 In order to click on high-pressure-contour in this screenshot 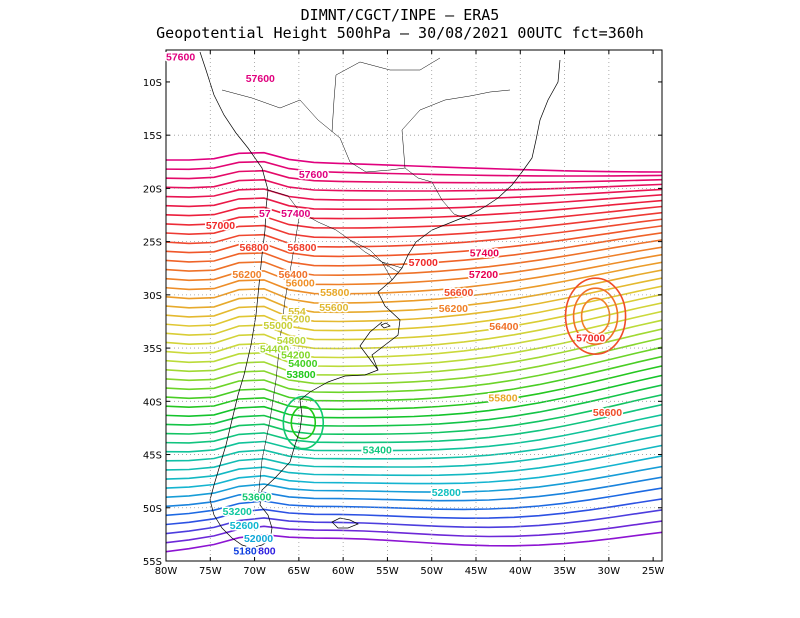, I will do `click(595, 316)`.